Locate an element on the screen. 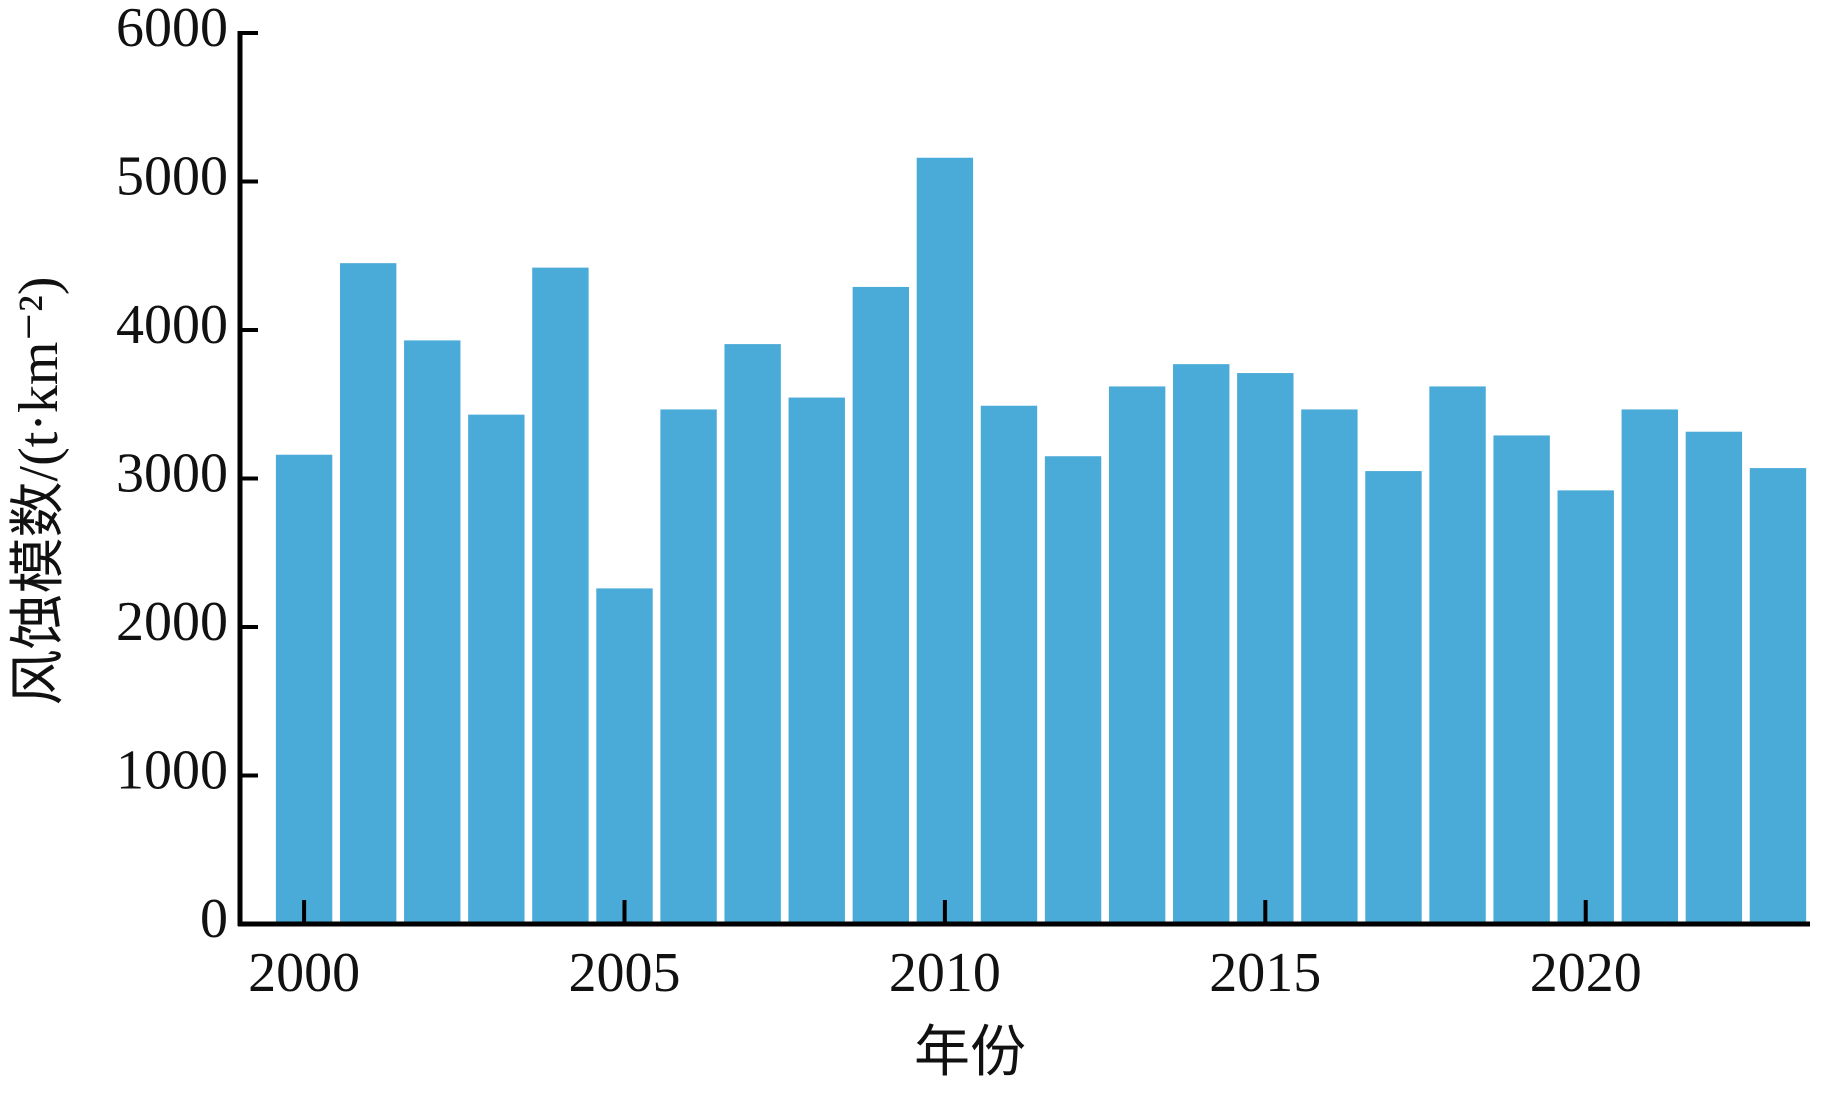 The image size is (1830, 1093). y-tick-label: 4000 is located at coordinates (172, 325).